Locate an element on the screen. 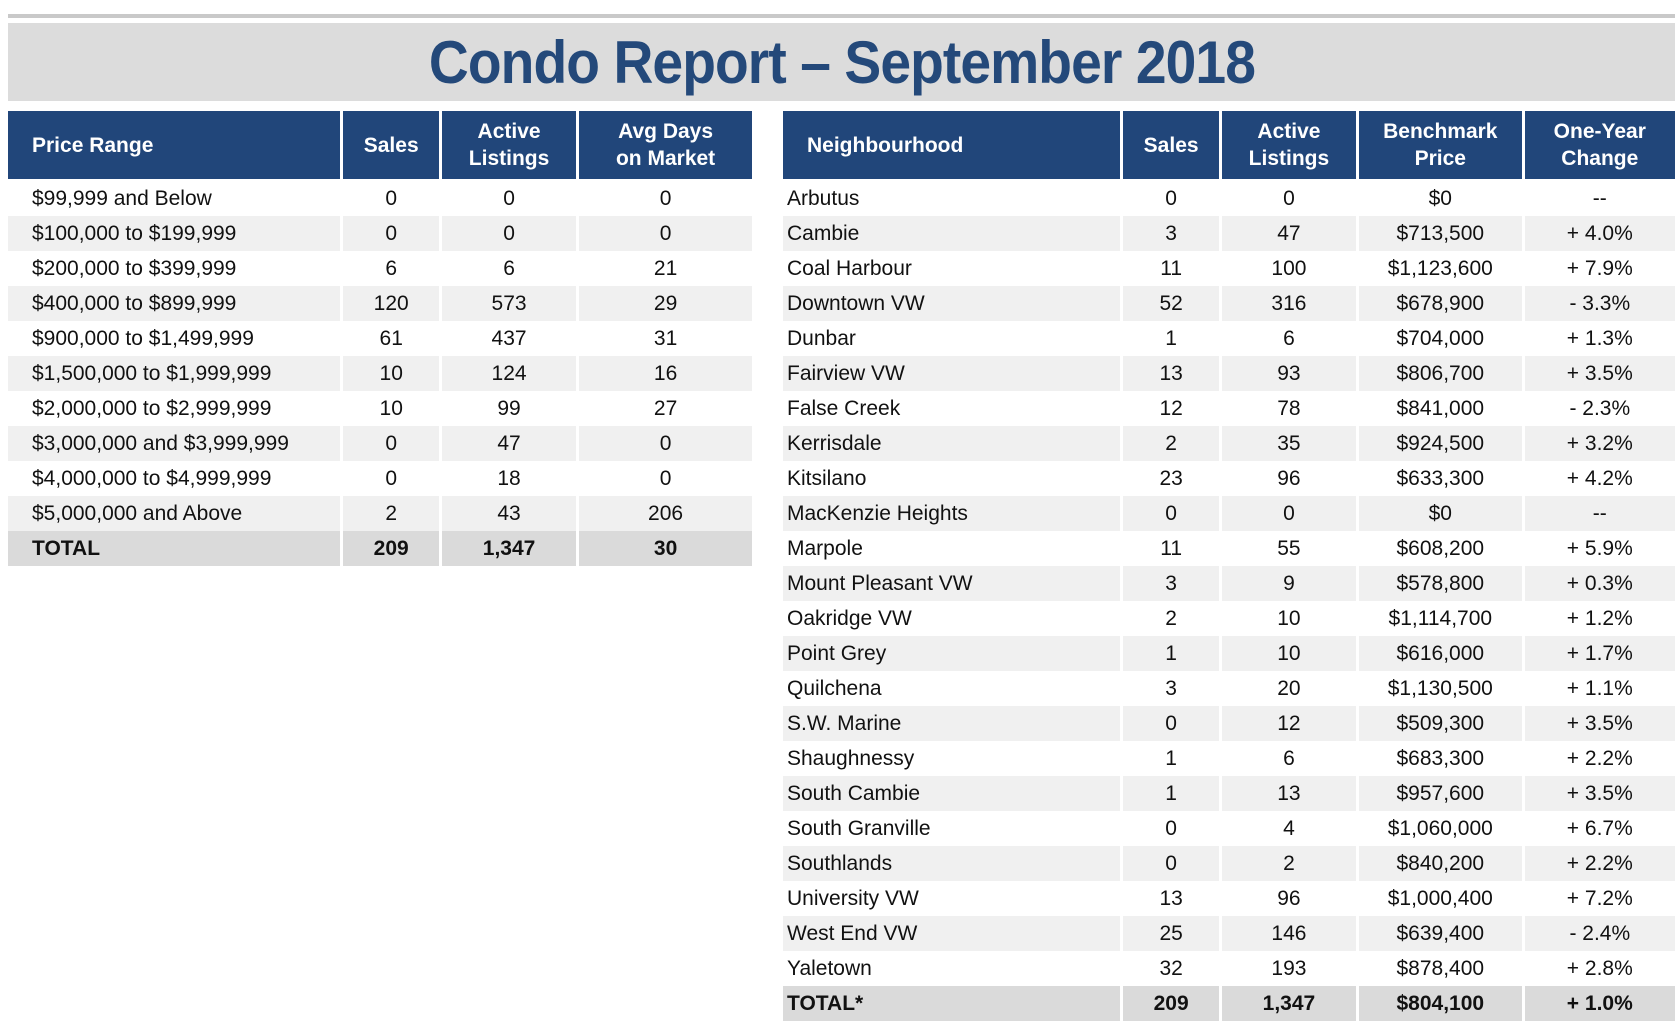  total-benchmark-price: $804,100 is located at coordinates (1440, 1003).